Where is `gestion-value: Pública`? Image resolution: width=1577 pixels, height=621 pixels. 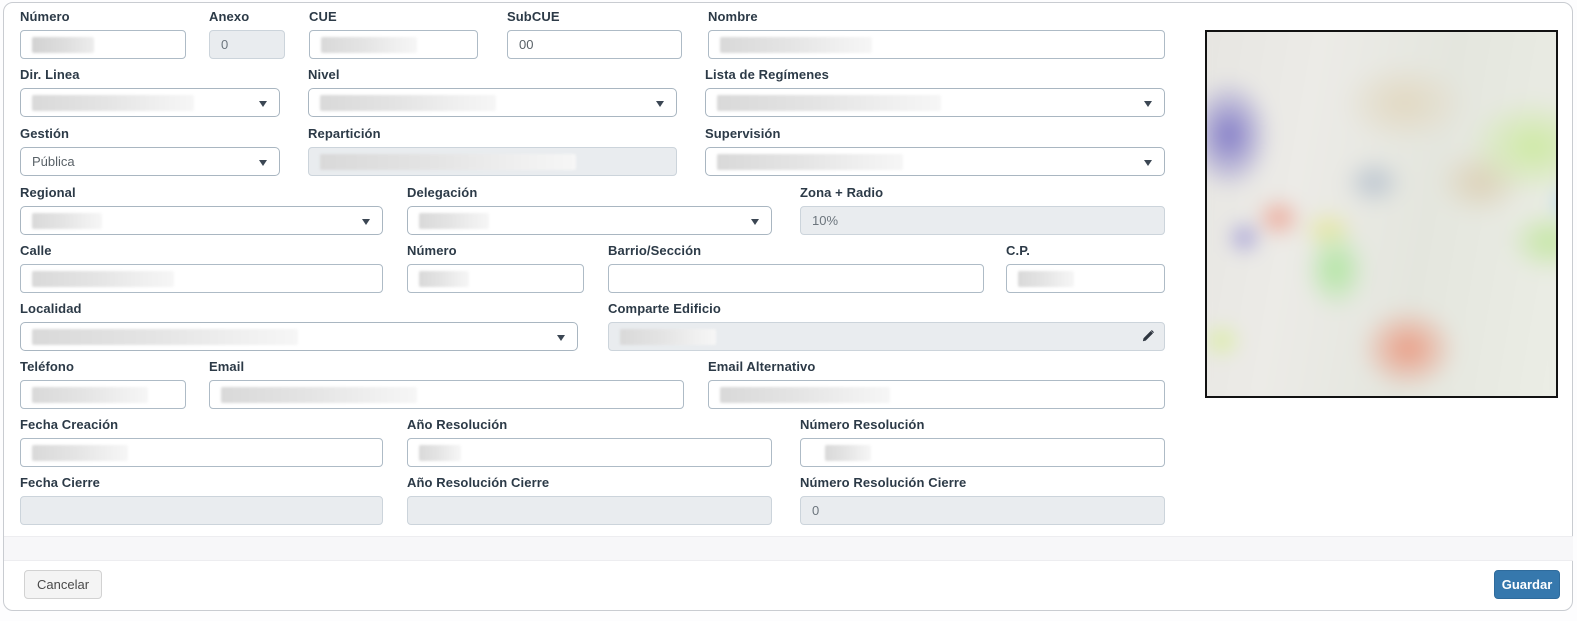 gestion-value: Pública is located at coordinates (53, 161).